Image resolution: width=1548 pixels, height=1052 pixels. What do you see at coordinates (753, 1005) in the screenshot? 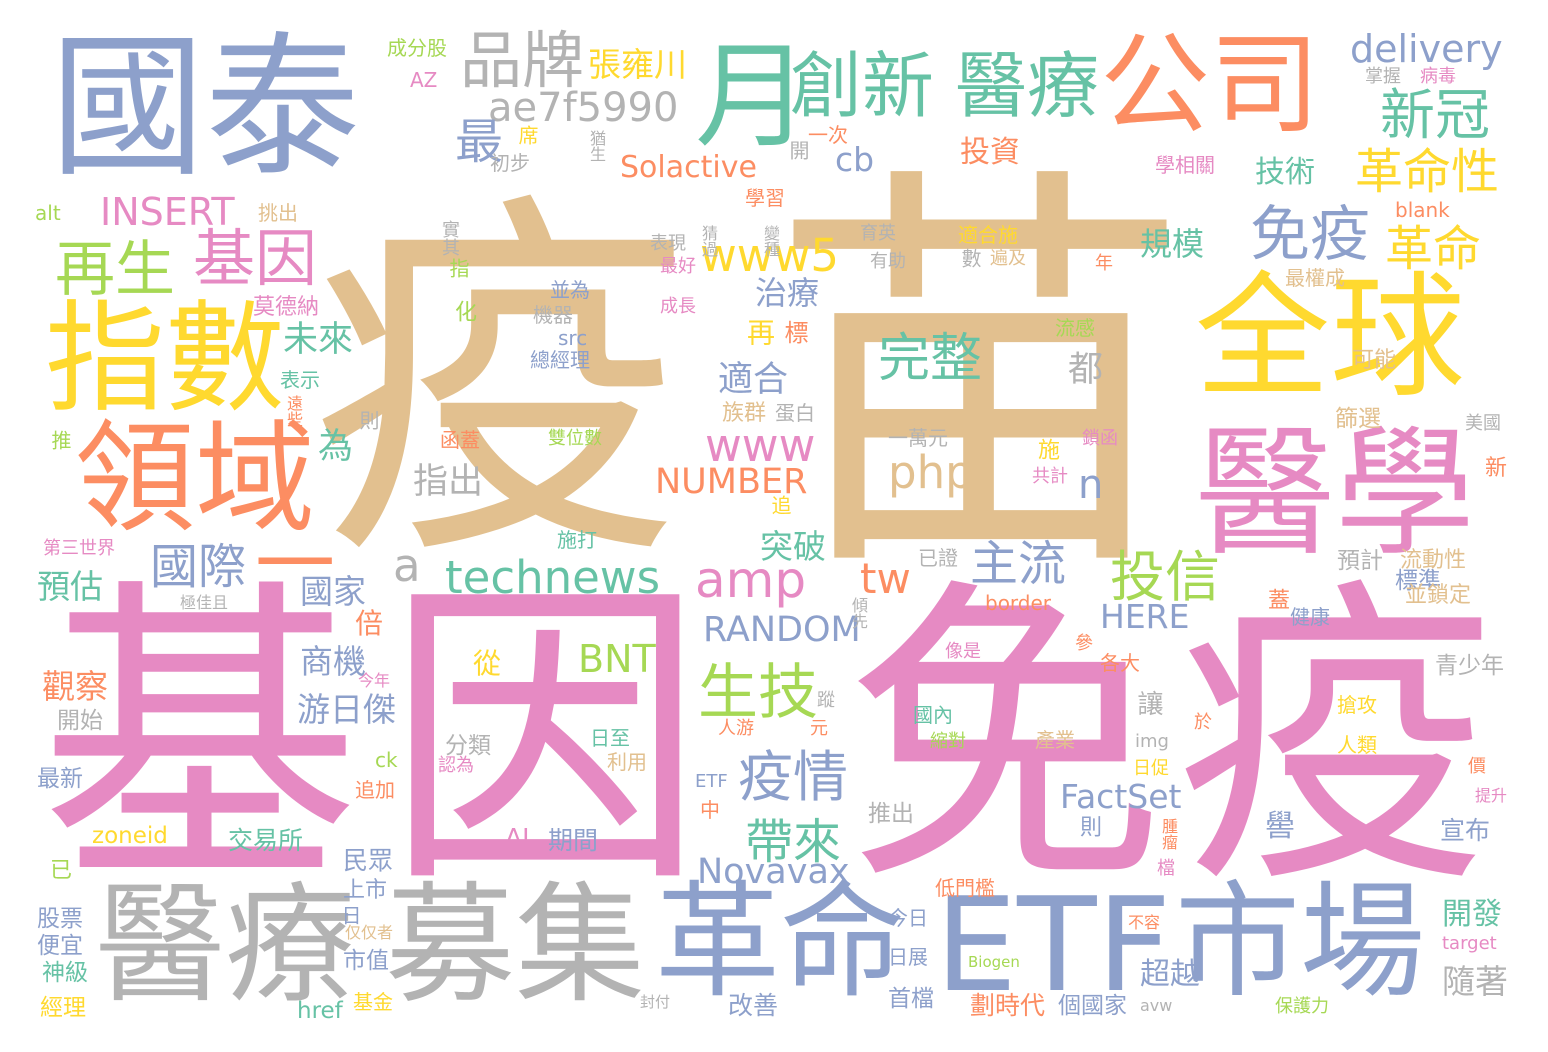
I see `word-cloud-word: 改善` at bounding box center [753, 1005].